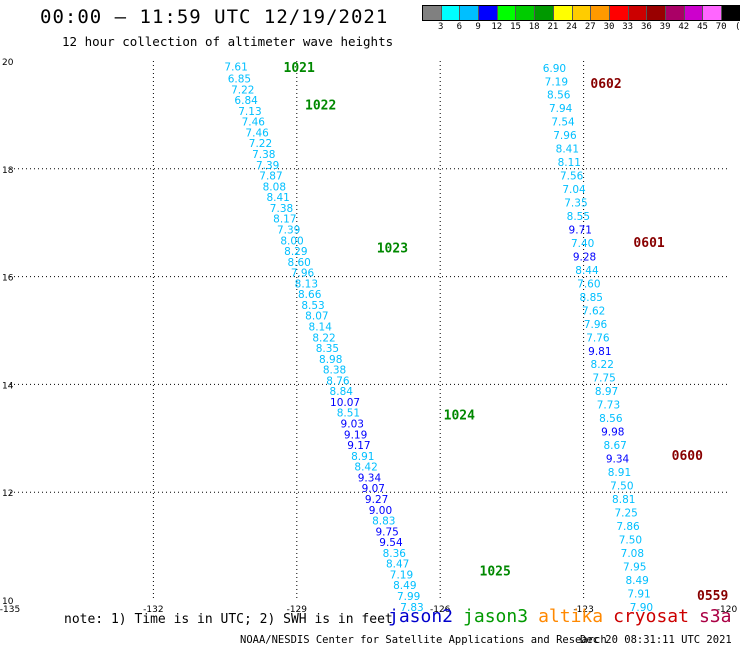 The image size is (740, 650). I want to click on wave-height-point: 8.38, so click(334, 371).